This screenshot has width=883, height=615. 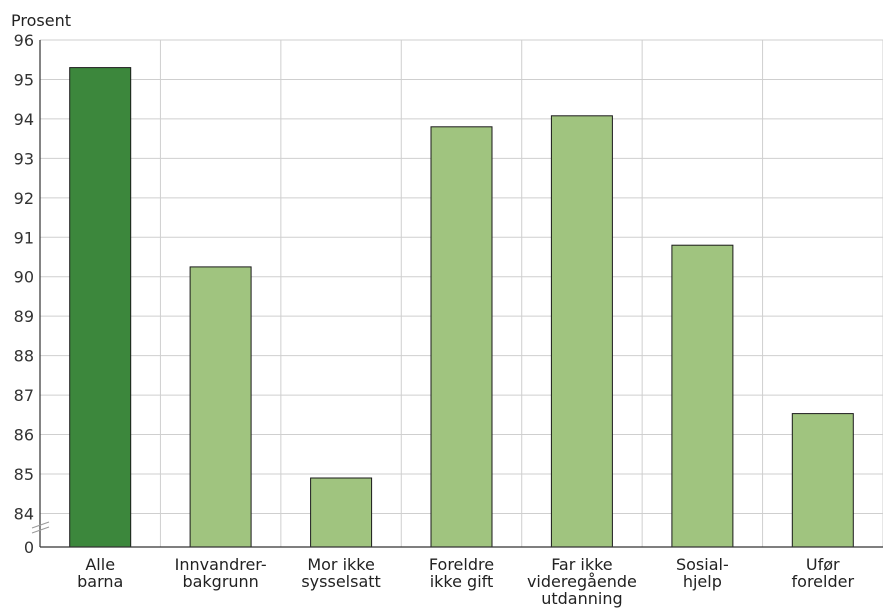 I want to click on x-category-label-line: forelder, so click(x=823, y=581).